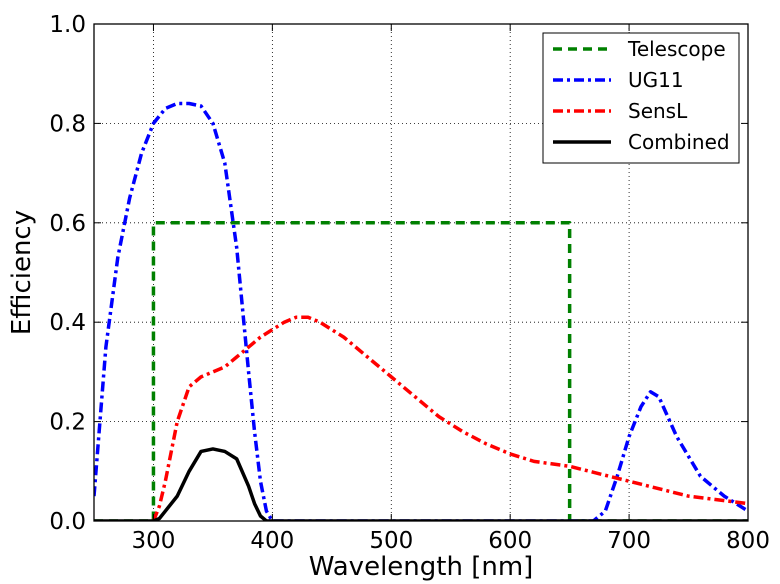 The height and width of the screenshot is (584, 780). I want to click on legend-label-combined: Combined, so click(679, 142).